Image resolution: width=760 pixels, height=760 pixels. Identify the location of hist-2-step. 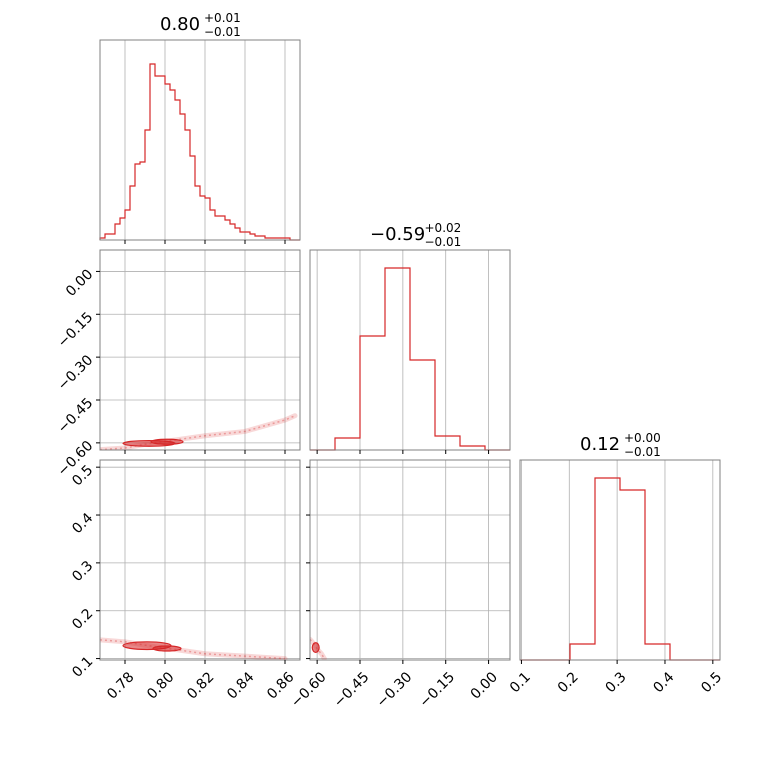
(620, 569).